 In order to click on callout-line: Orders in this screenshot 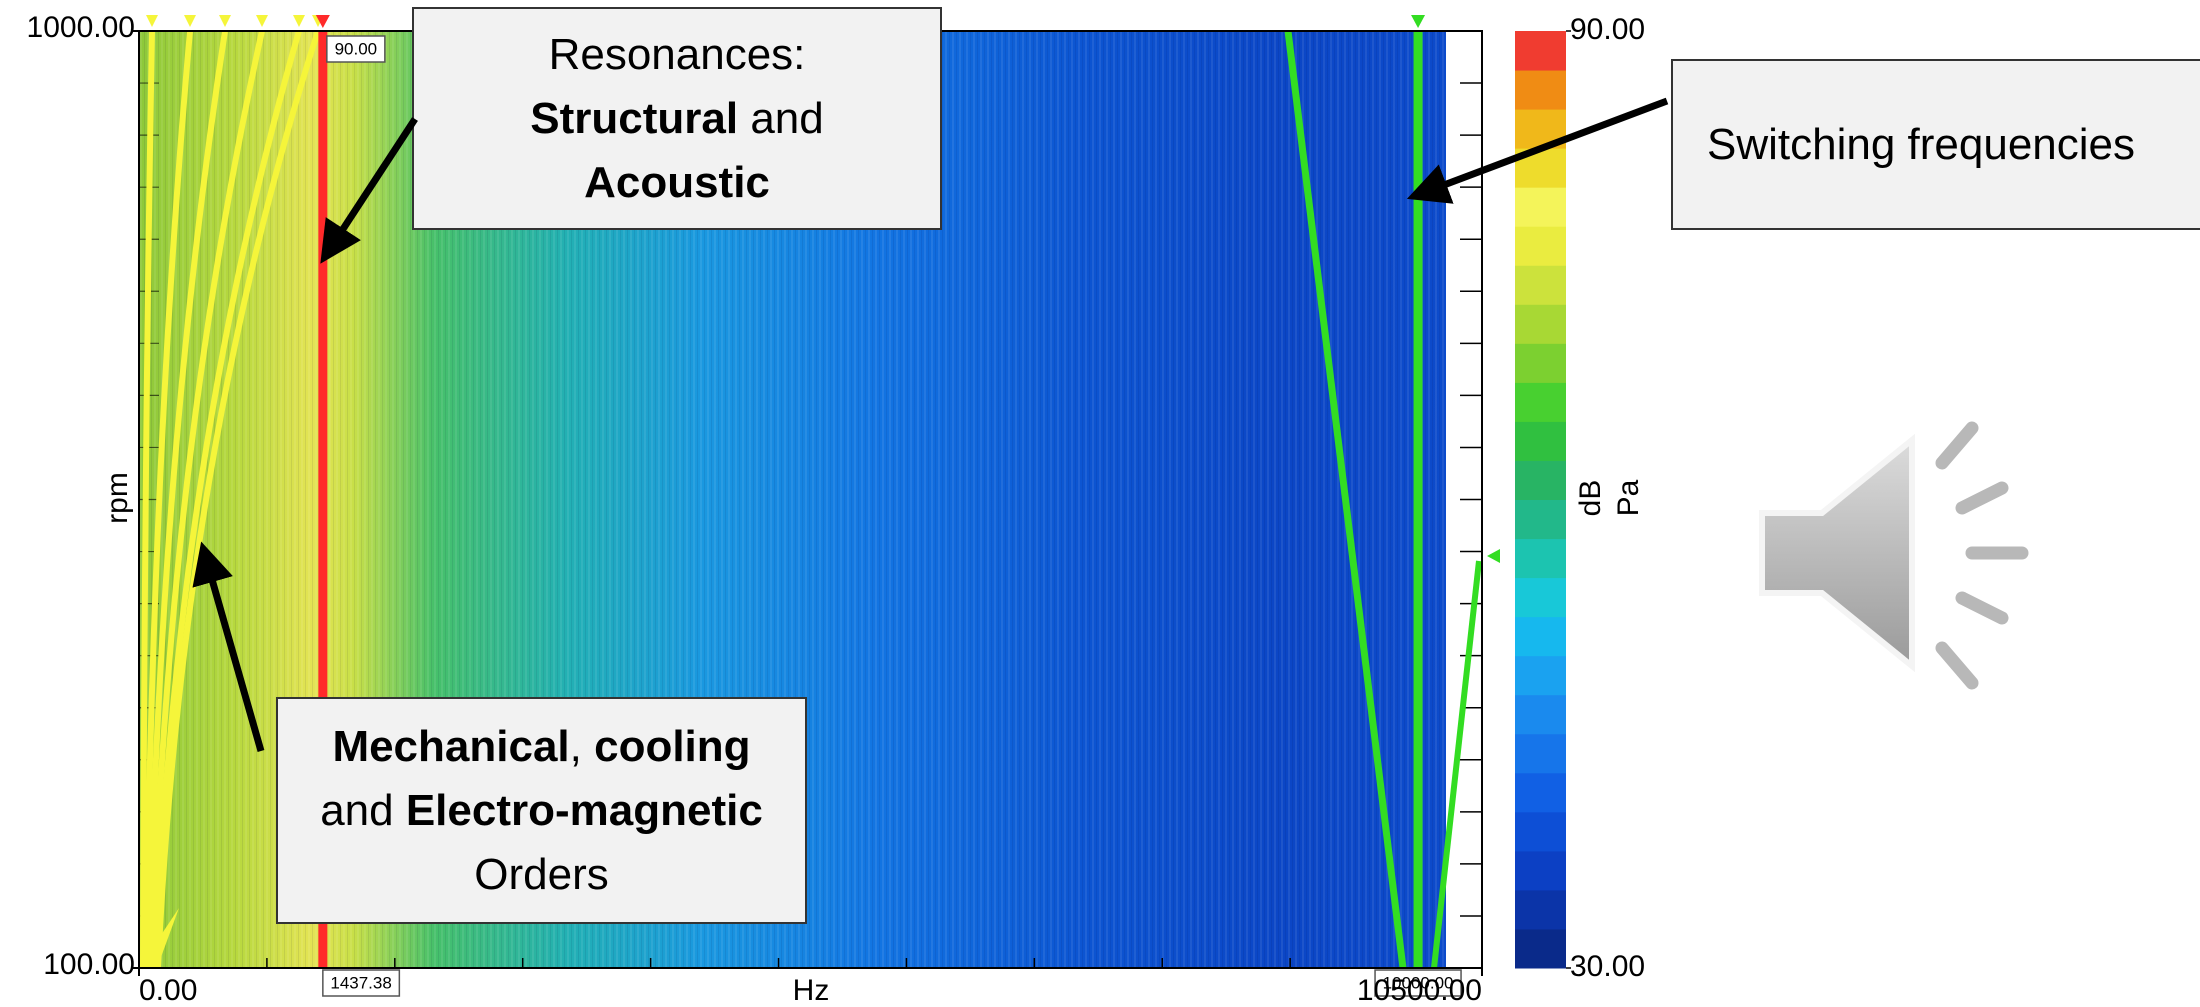, I will do `click(541, 875)`.